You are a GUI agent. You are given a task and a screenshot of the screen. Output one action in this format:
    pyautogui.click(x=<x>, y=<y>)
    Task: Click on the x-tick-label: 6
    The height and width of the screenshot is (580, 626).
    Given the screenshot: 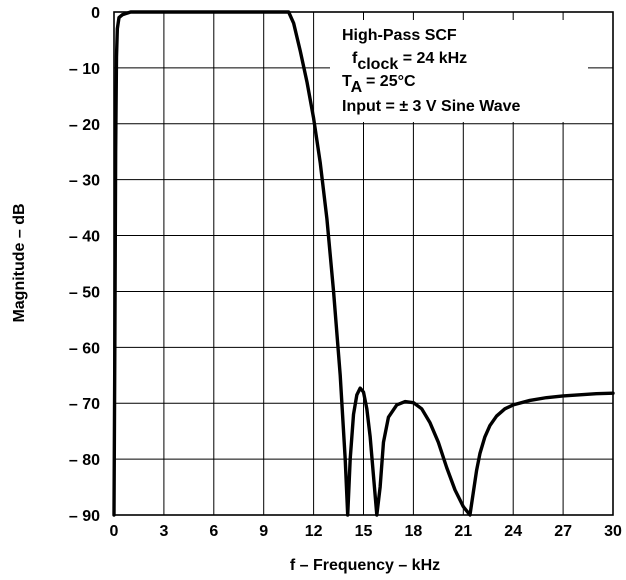 What is the action you would take?
    pyautogui.click(x=213, y=531)
    